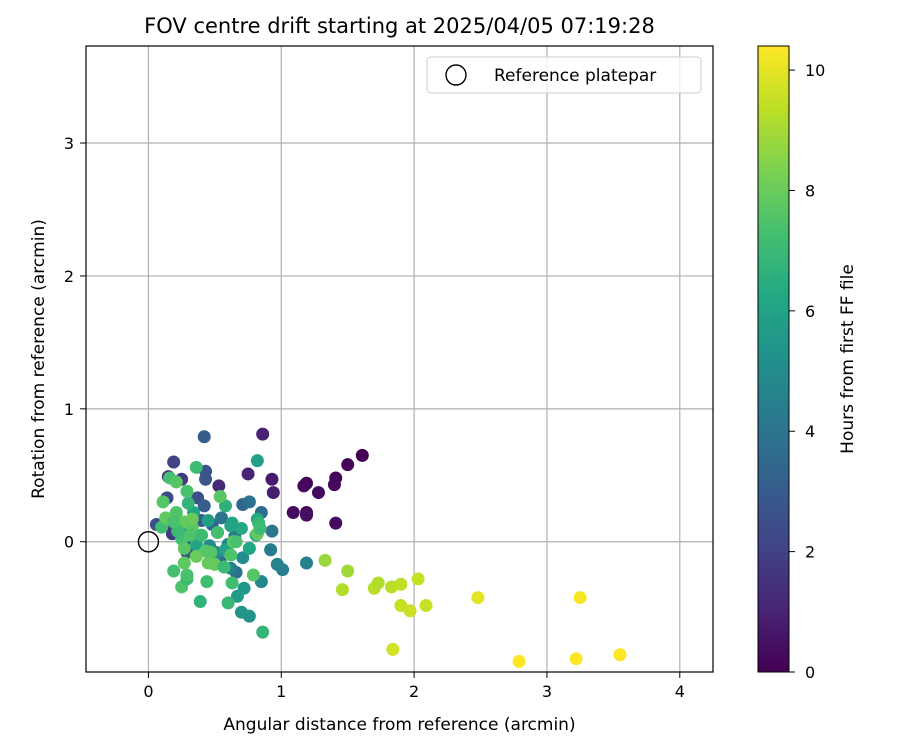  I want to click on colorbar: 0 2 4 6 8 10 Hours from first FF file, so click(807, 363).